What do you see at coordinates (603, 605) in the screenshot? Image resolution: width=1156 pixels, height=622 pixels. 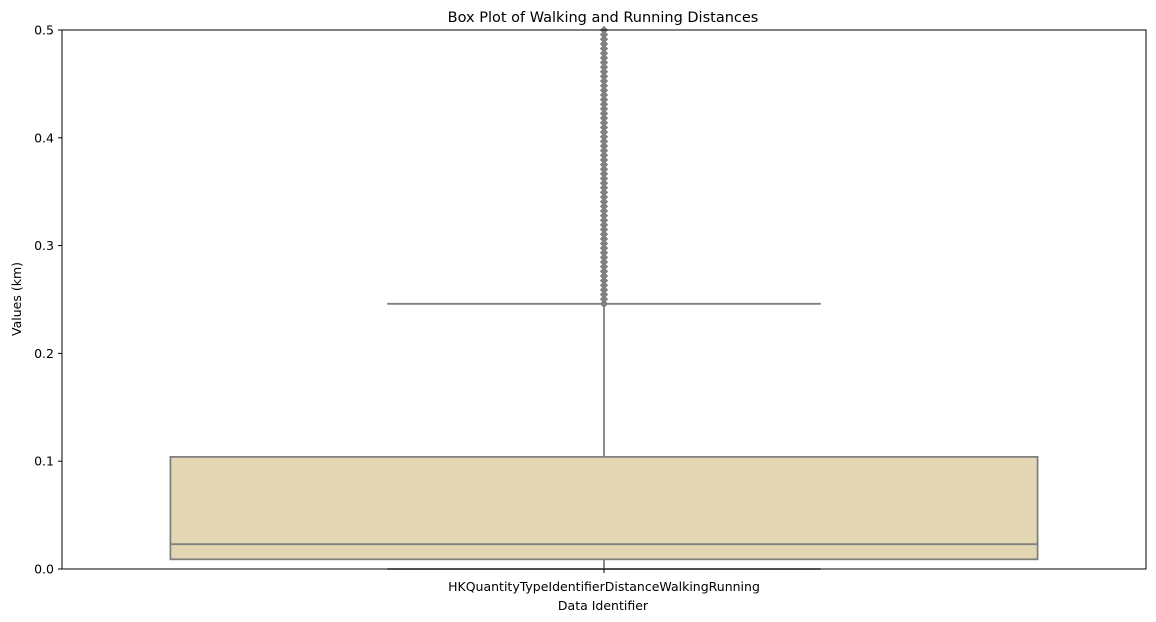 I see `x-axis-label: Data Identifier` at bounding box center [603, 605].